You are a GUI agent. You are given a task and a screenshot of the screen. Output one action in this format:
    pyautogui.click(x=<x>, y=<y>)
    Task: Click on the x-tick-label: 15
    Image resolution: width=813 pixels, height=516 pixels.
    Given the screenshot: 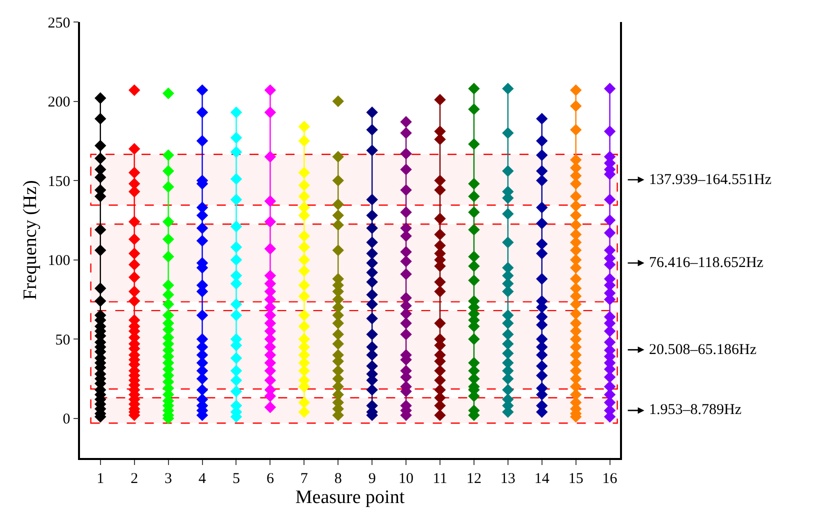 What is the action you would take?
    pyautogui.click(x=576, y=478)
    